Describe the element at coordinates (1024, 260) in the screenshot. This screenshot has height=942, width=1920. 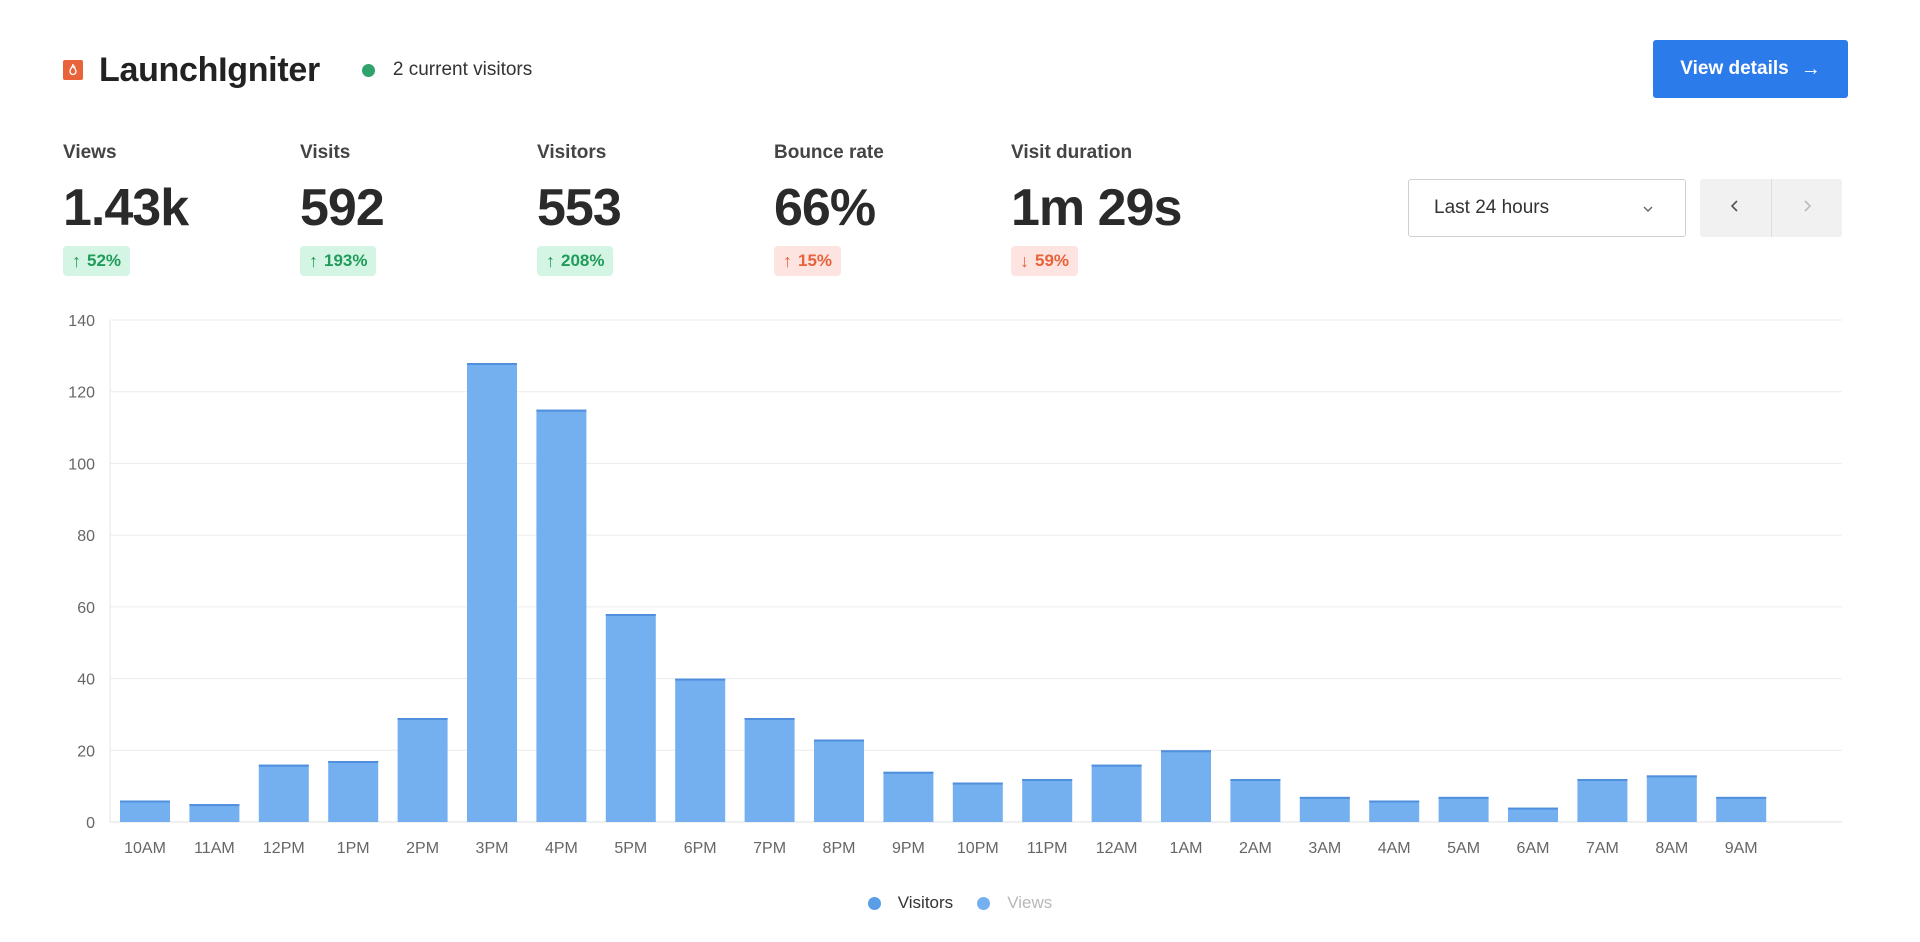
I see `arrow-down-icon: ↓` at that location.